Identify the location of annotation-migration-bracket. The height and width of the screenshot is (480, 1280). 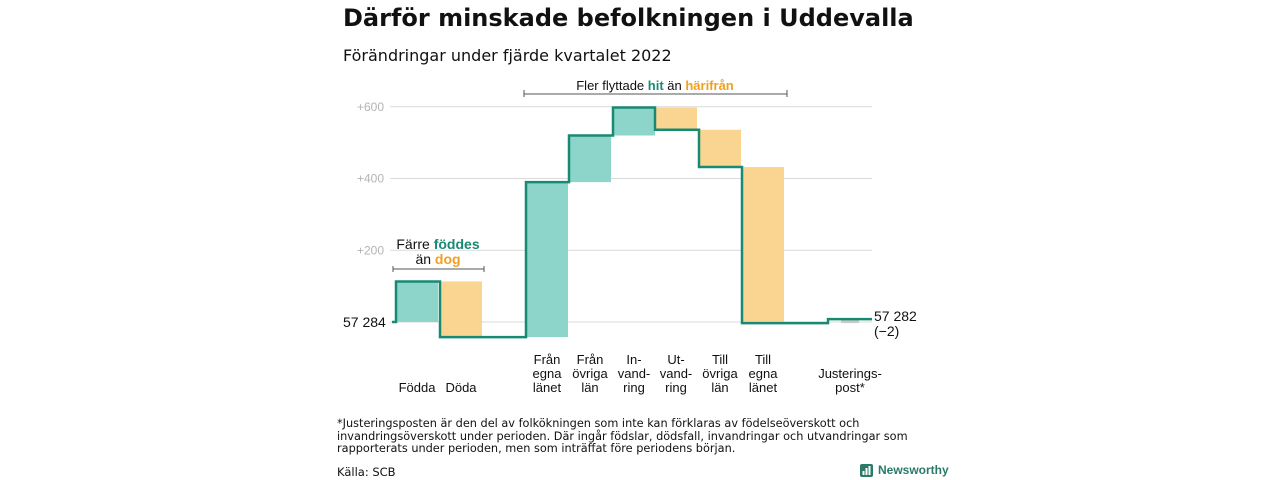
(655, 93).